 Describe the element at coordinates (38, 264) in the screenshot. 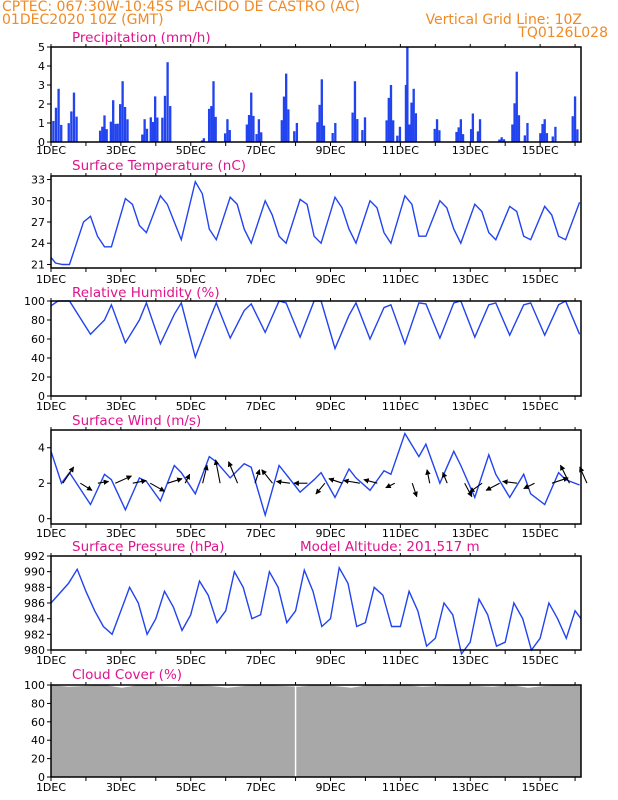

I see `y-tick-label: 21` at that location.